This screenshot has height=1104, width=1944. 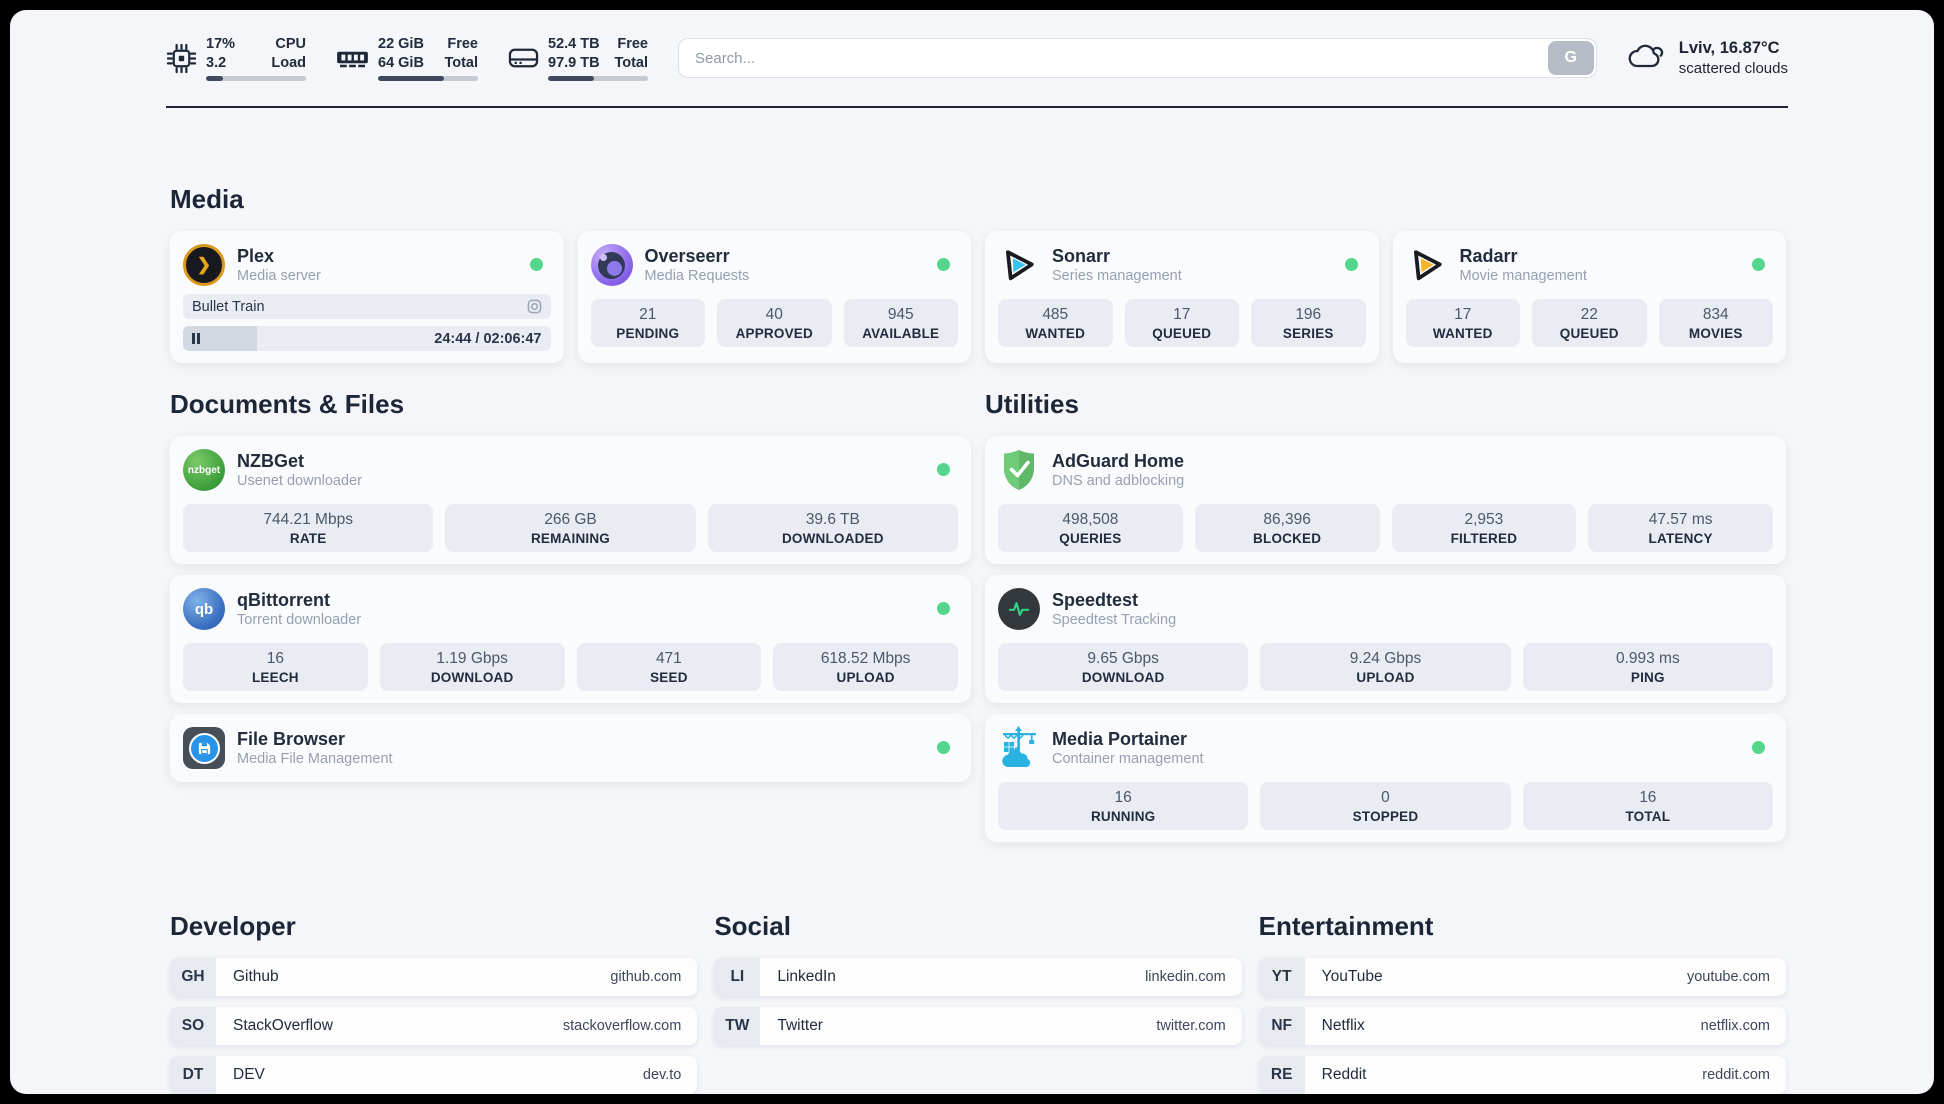 I want to click on disk-free-value: 52.4 TB, so click(x=574, y=43).